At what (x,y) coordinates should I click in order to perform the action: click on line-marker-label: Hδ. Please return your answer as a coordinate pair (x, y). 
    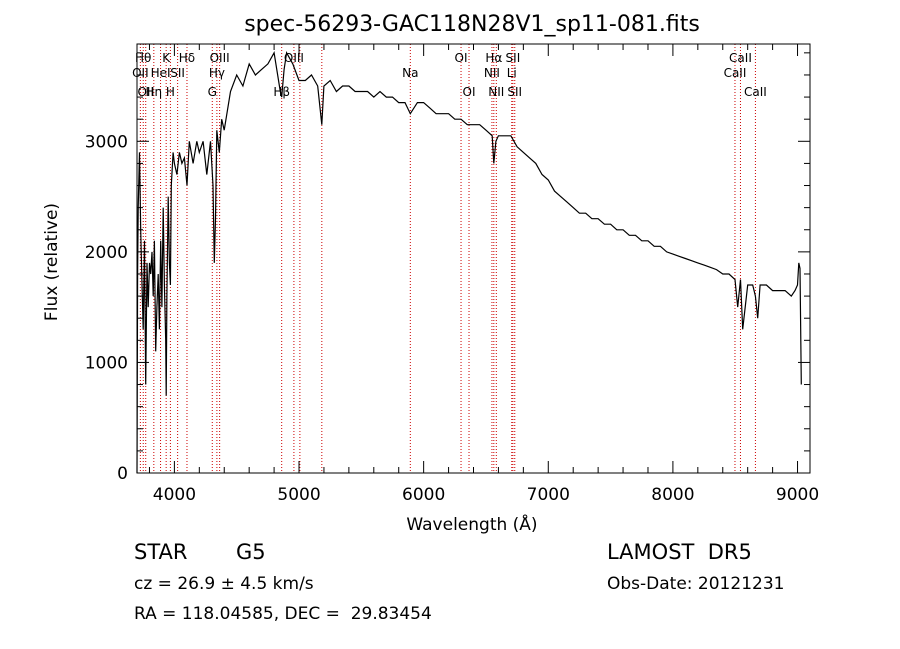
    Looking at the image, I should click on (187, 58).